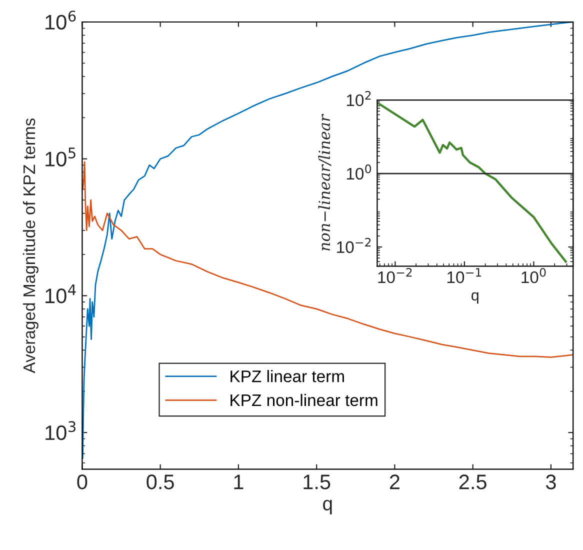 The image size is (583, 550). I want to click on x-tick-label: 3, so click(551, 482).